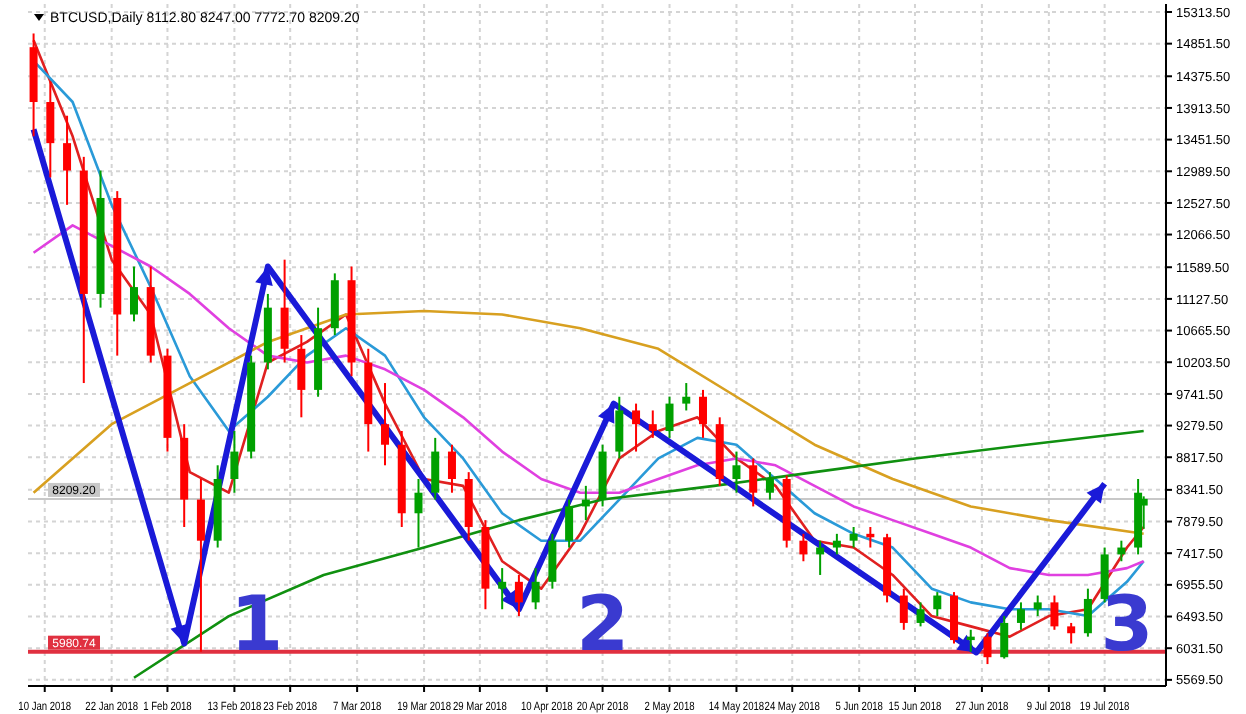 This screenshot has width=1246, height=714. What do you see at coordinates (603, 624) in the screenshot?
I see `annotation: 2` at bounding box center [603, 624].